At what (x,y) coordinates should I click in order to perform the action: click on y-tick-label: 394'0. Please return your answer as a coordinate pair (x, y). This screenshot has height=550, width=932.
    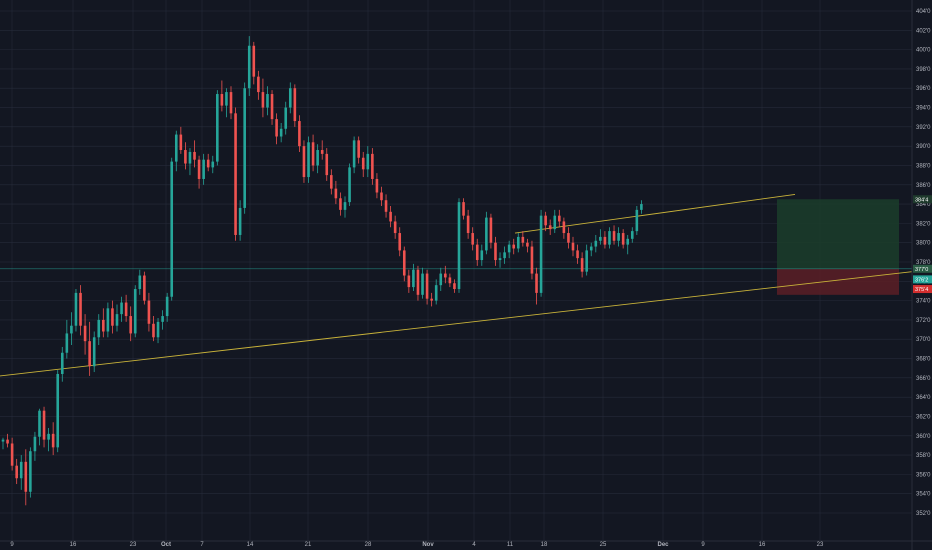
    Looking at the image, I should click on (923, 109).